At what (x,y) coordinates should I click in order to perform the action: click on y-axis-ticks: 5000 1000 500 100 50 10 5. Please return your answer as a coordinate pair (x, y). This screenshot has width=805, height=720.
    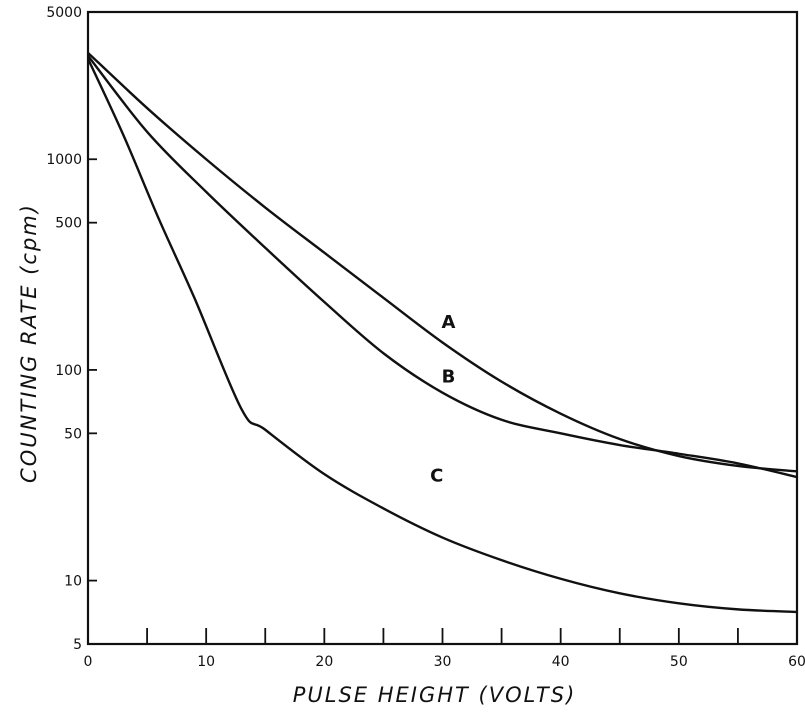
    Looking at the image, I should click on (71, 329).